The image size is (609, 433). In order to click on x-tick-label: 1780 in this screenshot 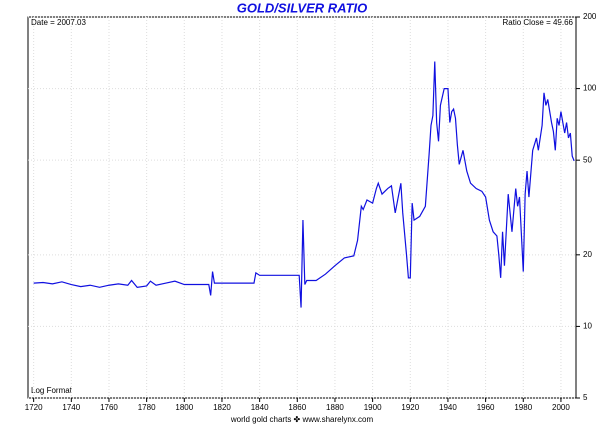, I will do `click(147, 407)`.